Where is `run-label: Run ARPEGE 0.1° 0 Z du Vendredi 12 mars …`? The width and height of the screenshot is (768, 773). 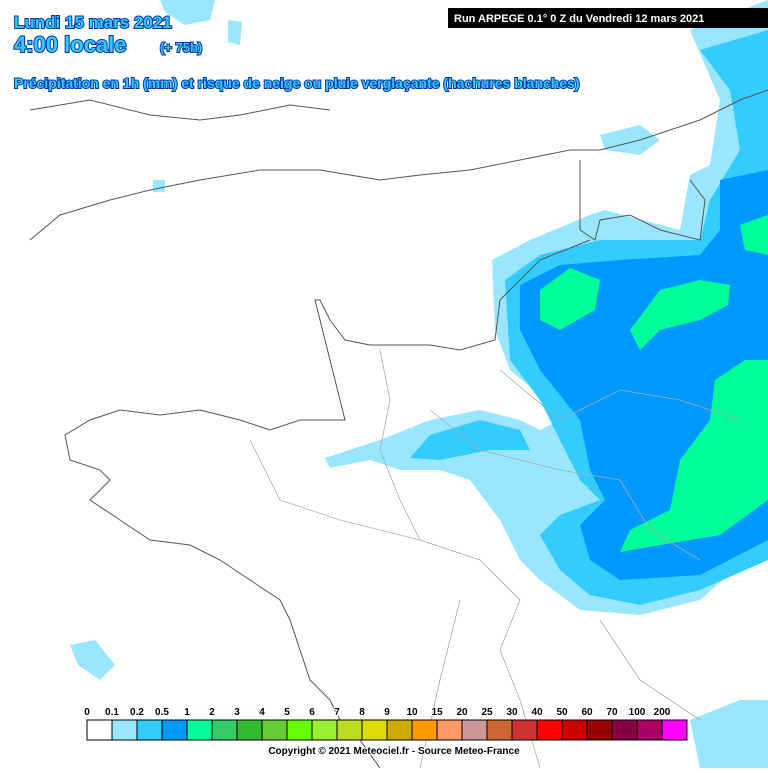 run-label: Run ARPEGE 0.1° 0 Z du Vendredi 12 mars … is located at coordinates (579, 19).